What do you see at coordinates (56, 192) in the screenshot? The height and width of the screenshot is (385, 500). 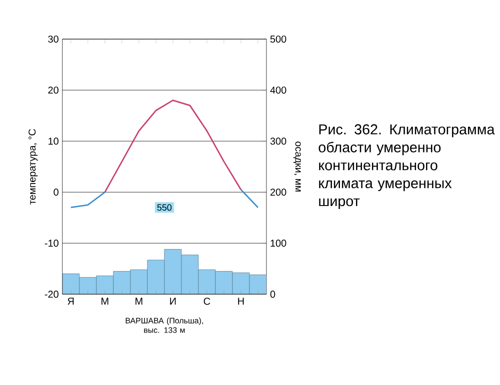 I see `y-tick-label: 0` at bounding box center [56, 192].